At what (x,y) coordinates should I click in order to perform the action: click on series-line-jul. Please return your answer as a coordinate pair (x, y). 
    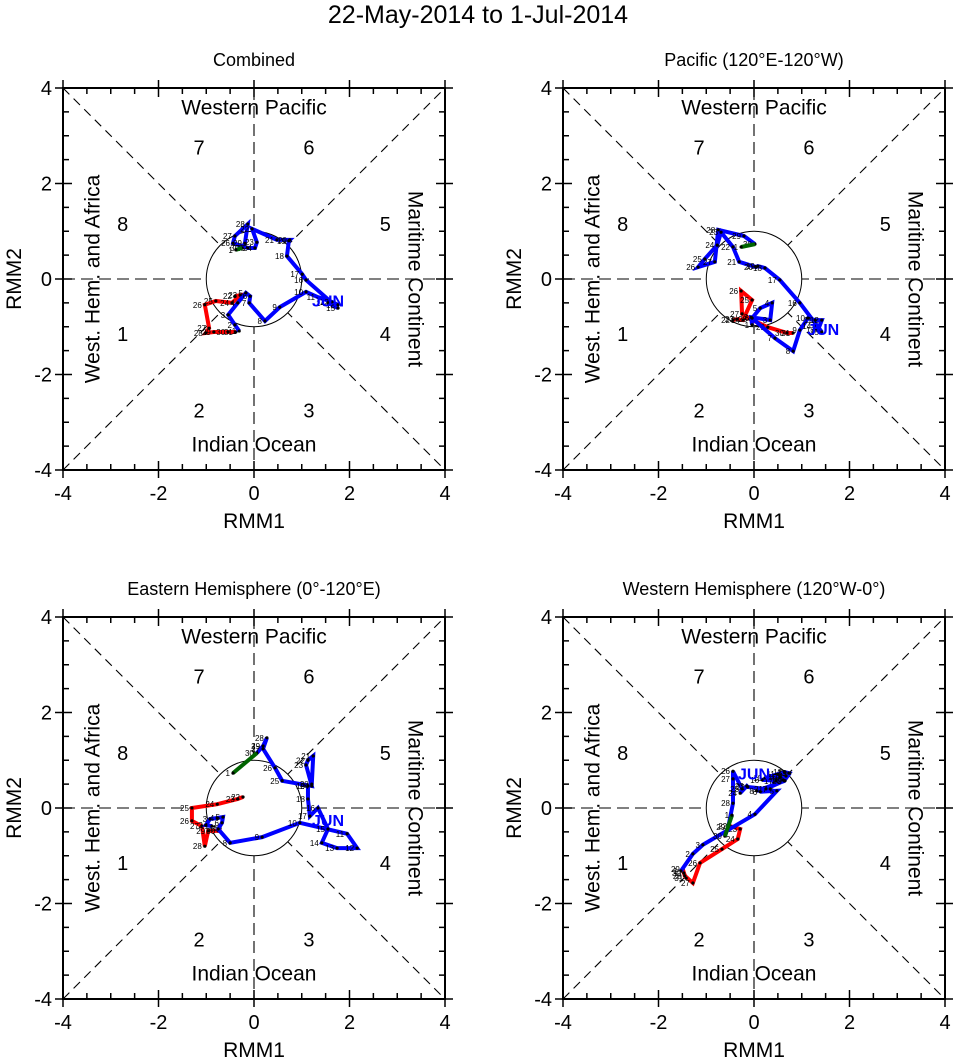
    Looking at the image, I should click on (728, 825).